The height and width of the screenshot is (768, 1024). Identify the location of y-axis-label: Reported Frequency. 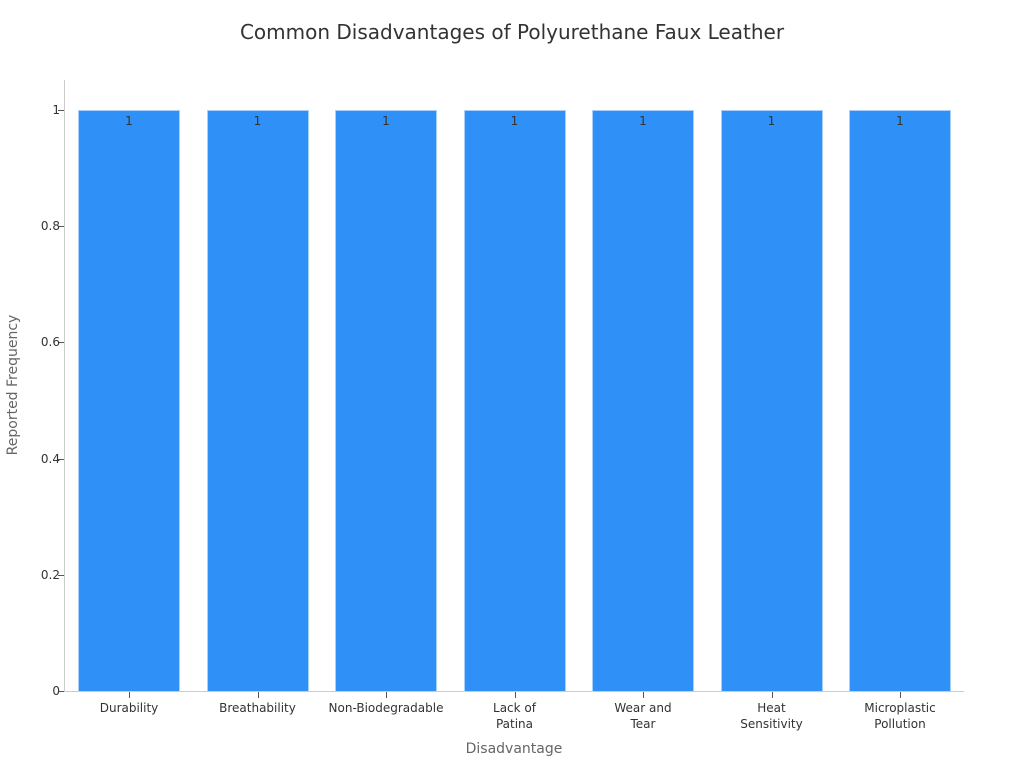
(13, 385).